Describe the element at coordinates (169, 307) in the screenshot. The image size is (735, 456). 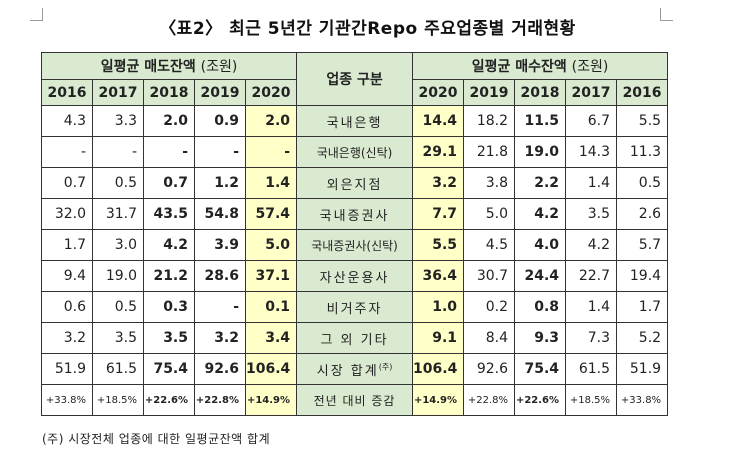
I see `sell-value-cell: 0.3` at that location.